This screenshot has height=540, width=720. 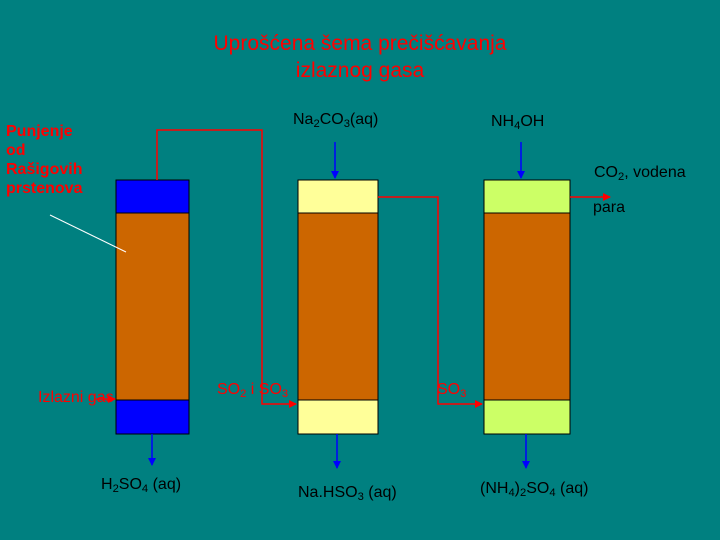 I want to click on inlet-gas-label: Izlazni gas, so click(x=76, y=397).